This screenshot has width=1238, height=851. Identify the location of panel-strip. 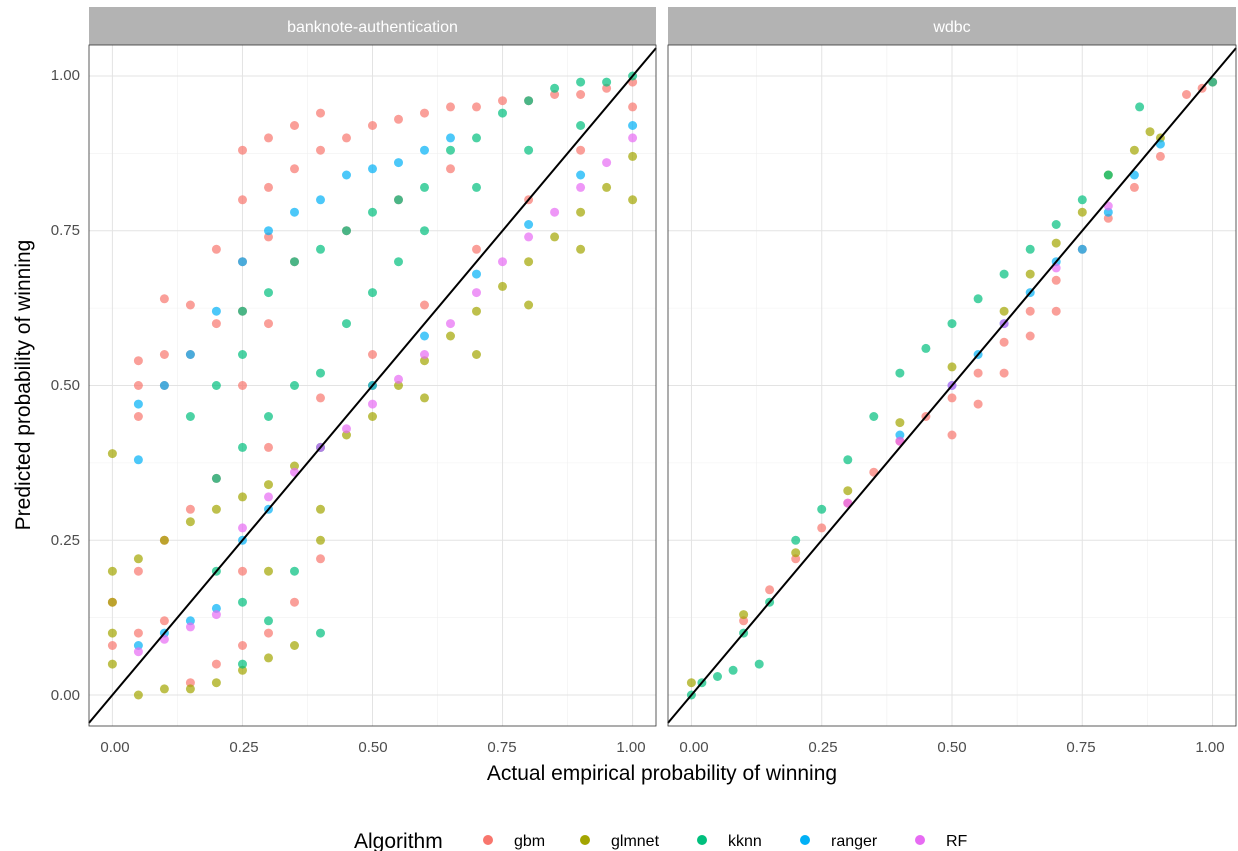
(952, 26).